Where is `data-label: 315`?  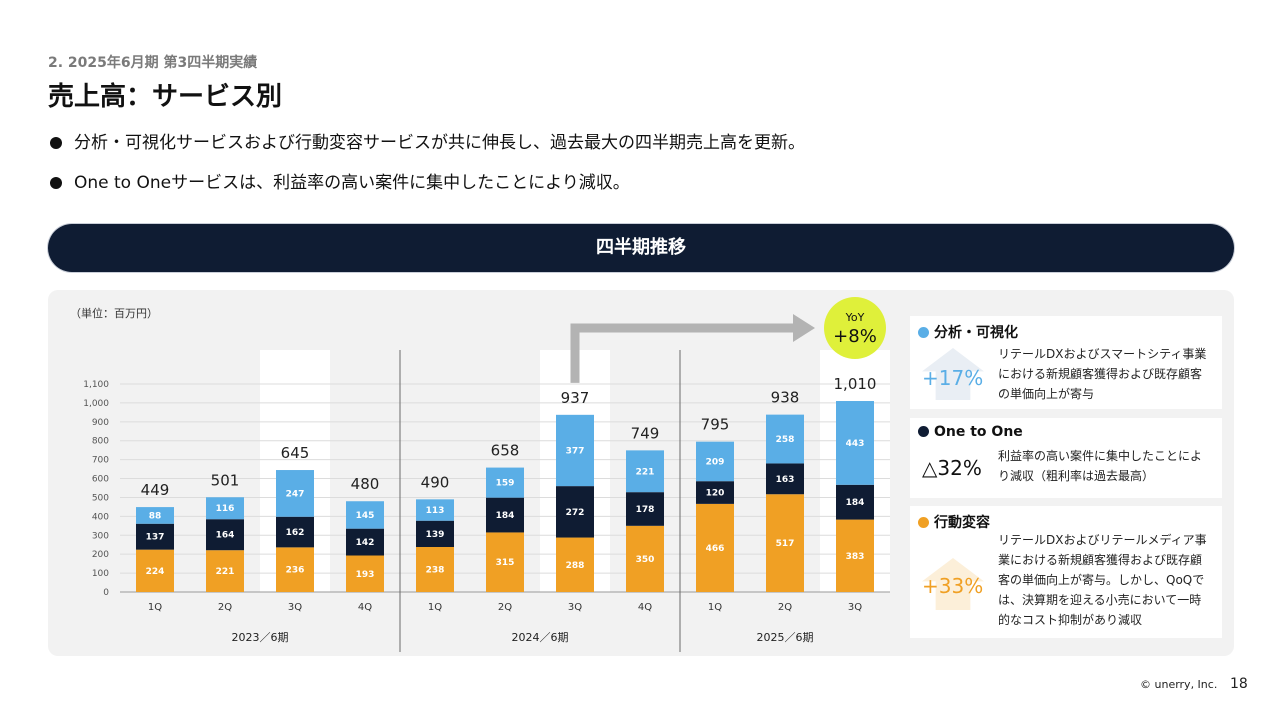
data-label: 315 is located at coordinates (505, 563).